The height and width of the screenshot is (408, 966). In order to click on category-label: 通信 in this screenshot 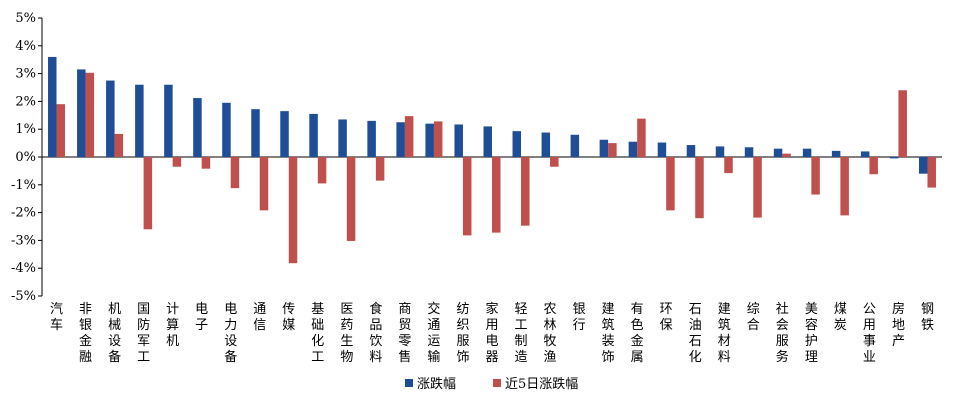, I will do `click(259, 317)`.